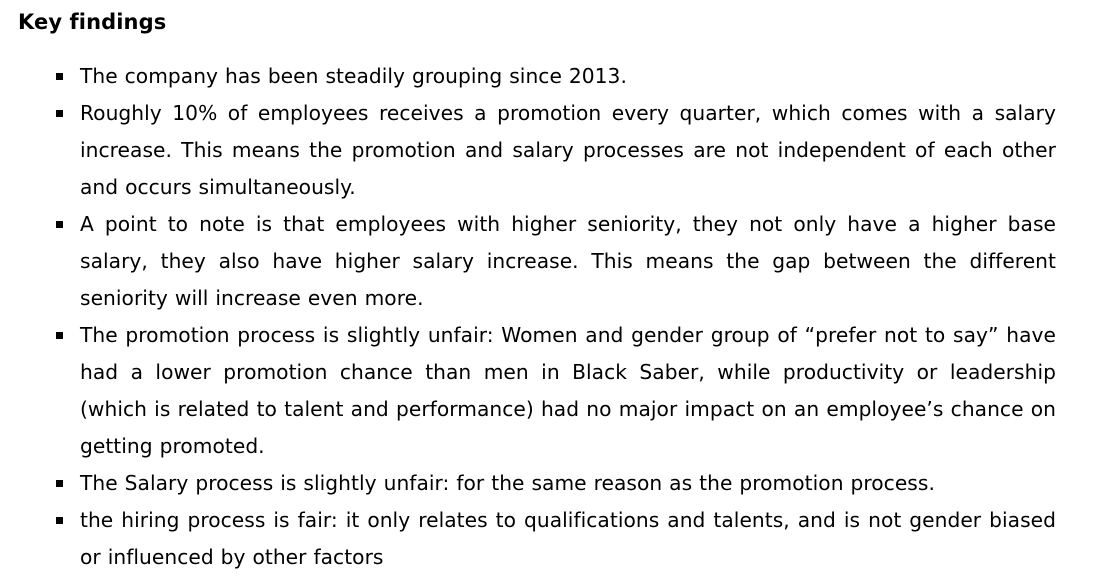 This screenshot has width=1095, height=586. Describe the element at coordinates (92, 22) in the screenshot. I see `section-heading: Key findings` at that location.